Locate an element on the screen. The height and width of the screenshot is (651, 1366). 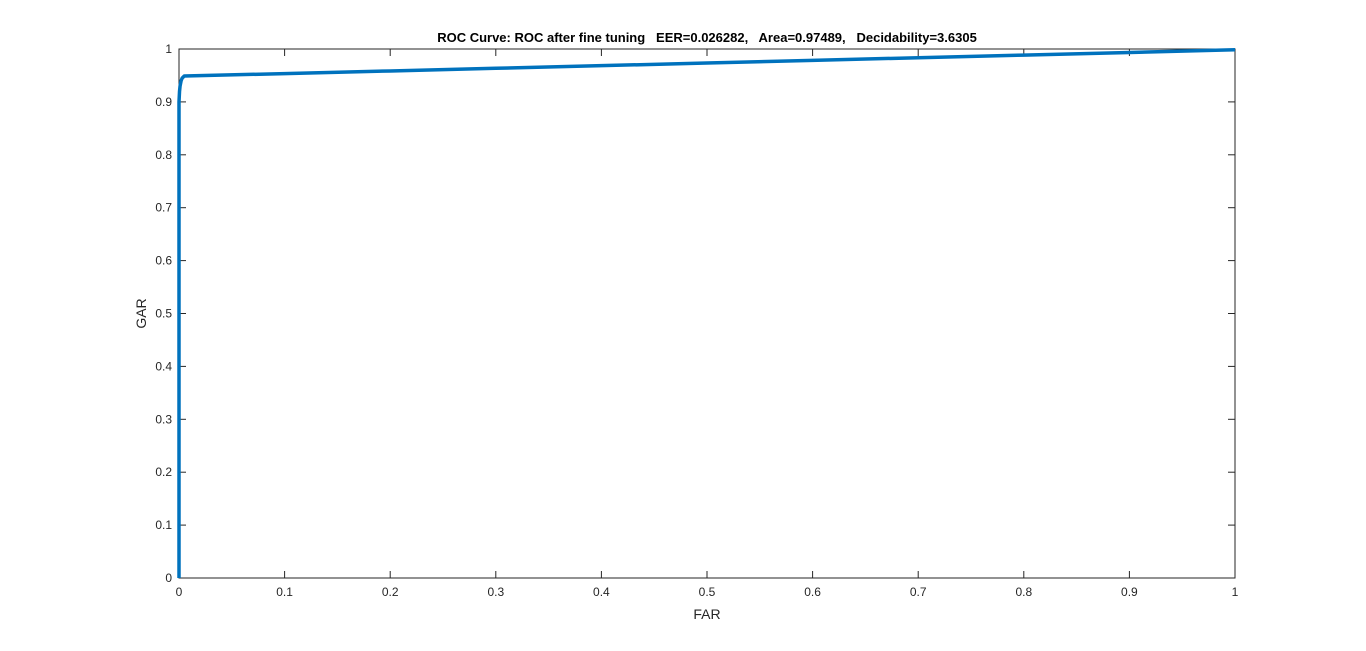
y-tick-label: 0.4 is located at coordinates (163, 366).